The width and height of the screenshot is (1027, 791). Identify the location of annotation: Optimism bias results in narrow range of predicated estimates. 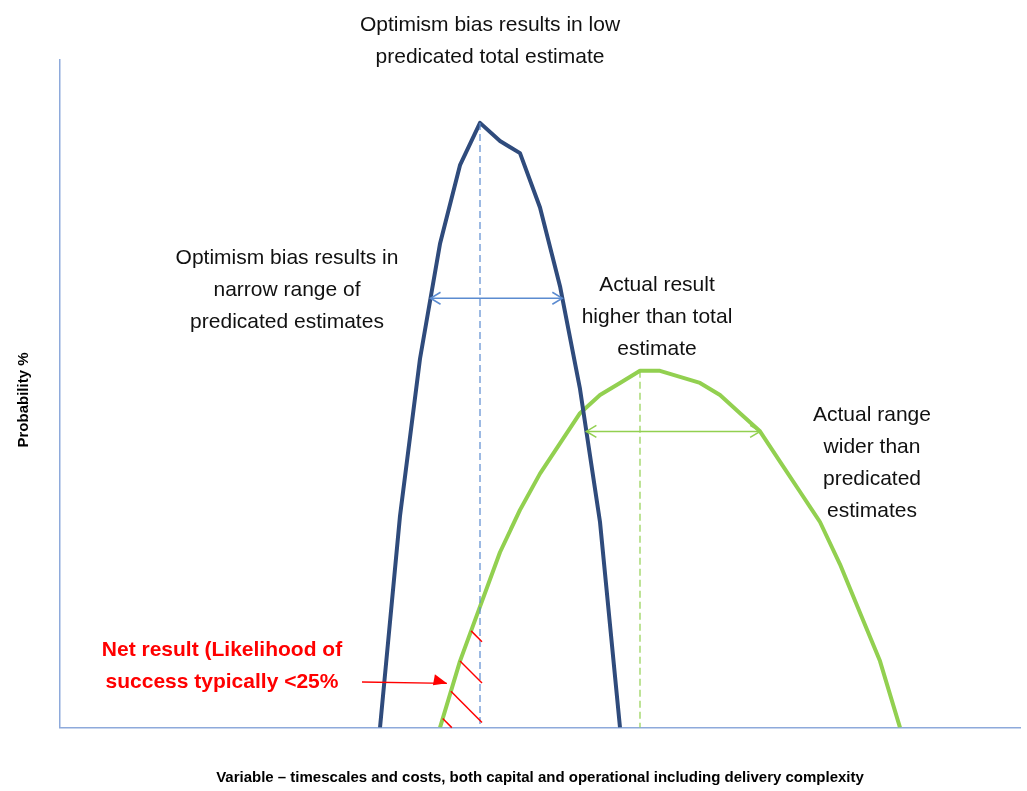
(287, 289).